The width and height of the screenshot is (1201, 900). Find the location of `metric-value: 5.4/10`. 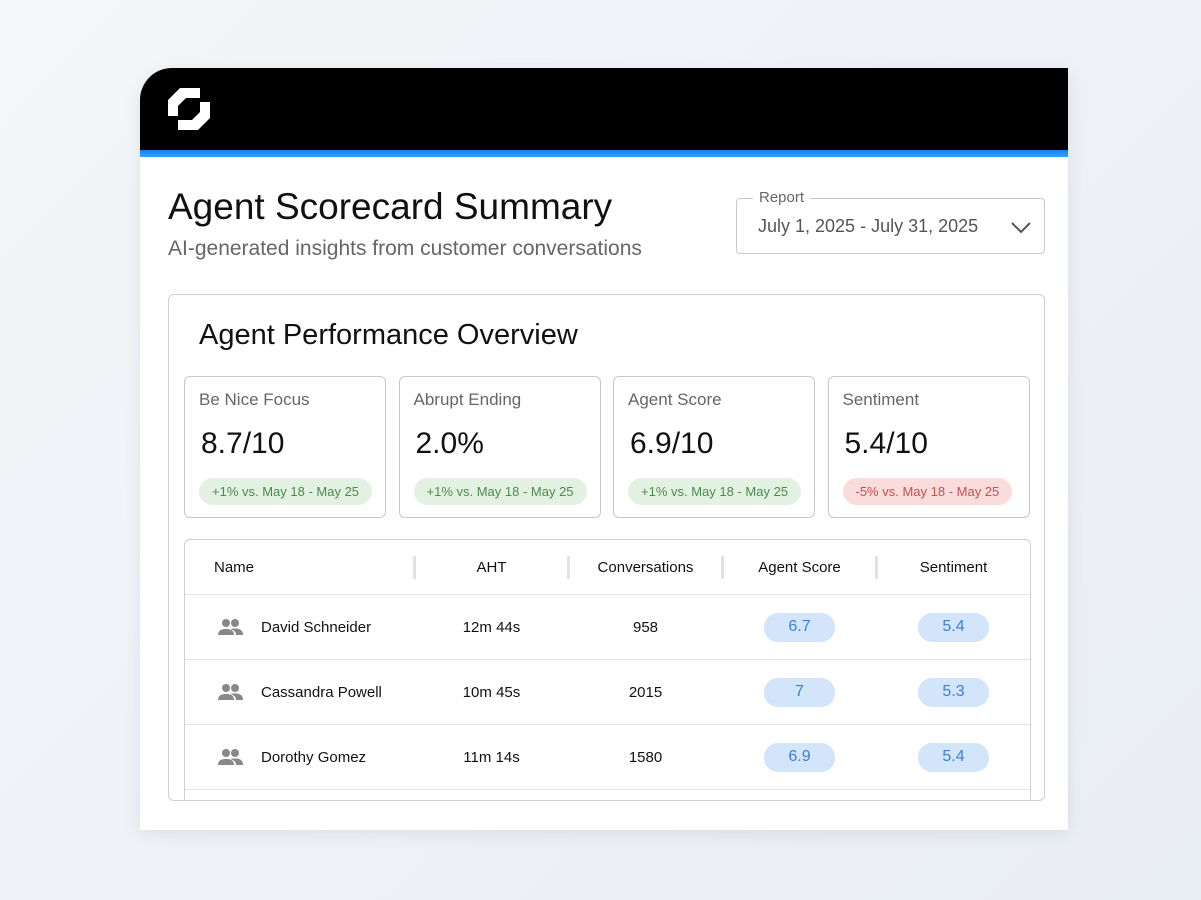

metric-value: 5.4/10 is located at coordinates (886, 443).